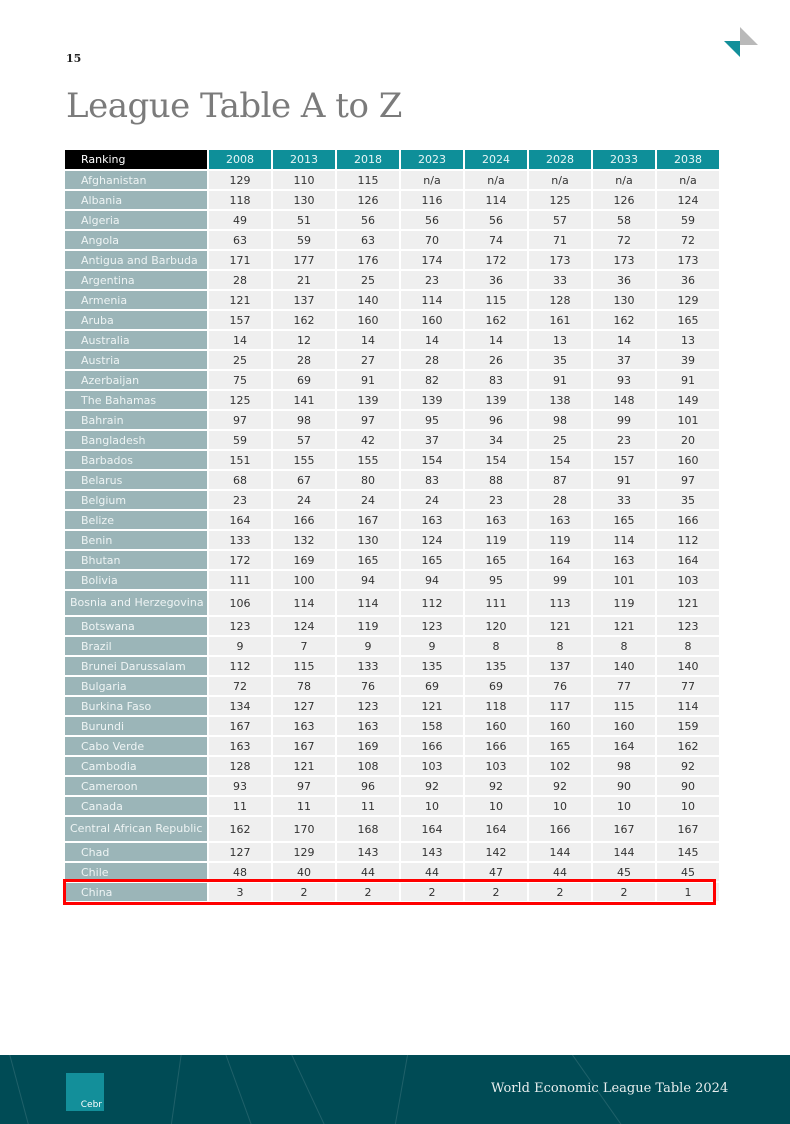 This screenshot has width=790, height=1124. What do you see at coordinates (624, 852) in the screenshot?
I see `rank-cell: 144` at bounding box center [624, 852].